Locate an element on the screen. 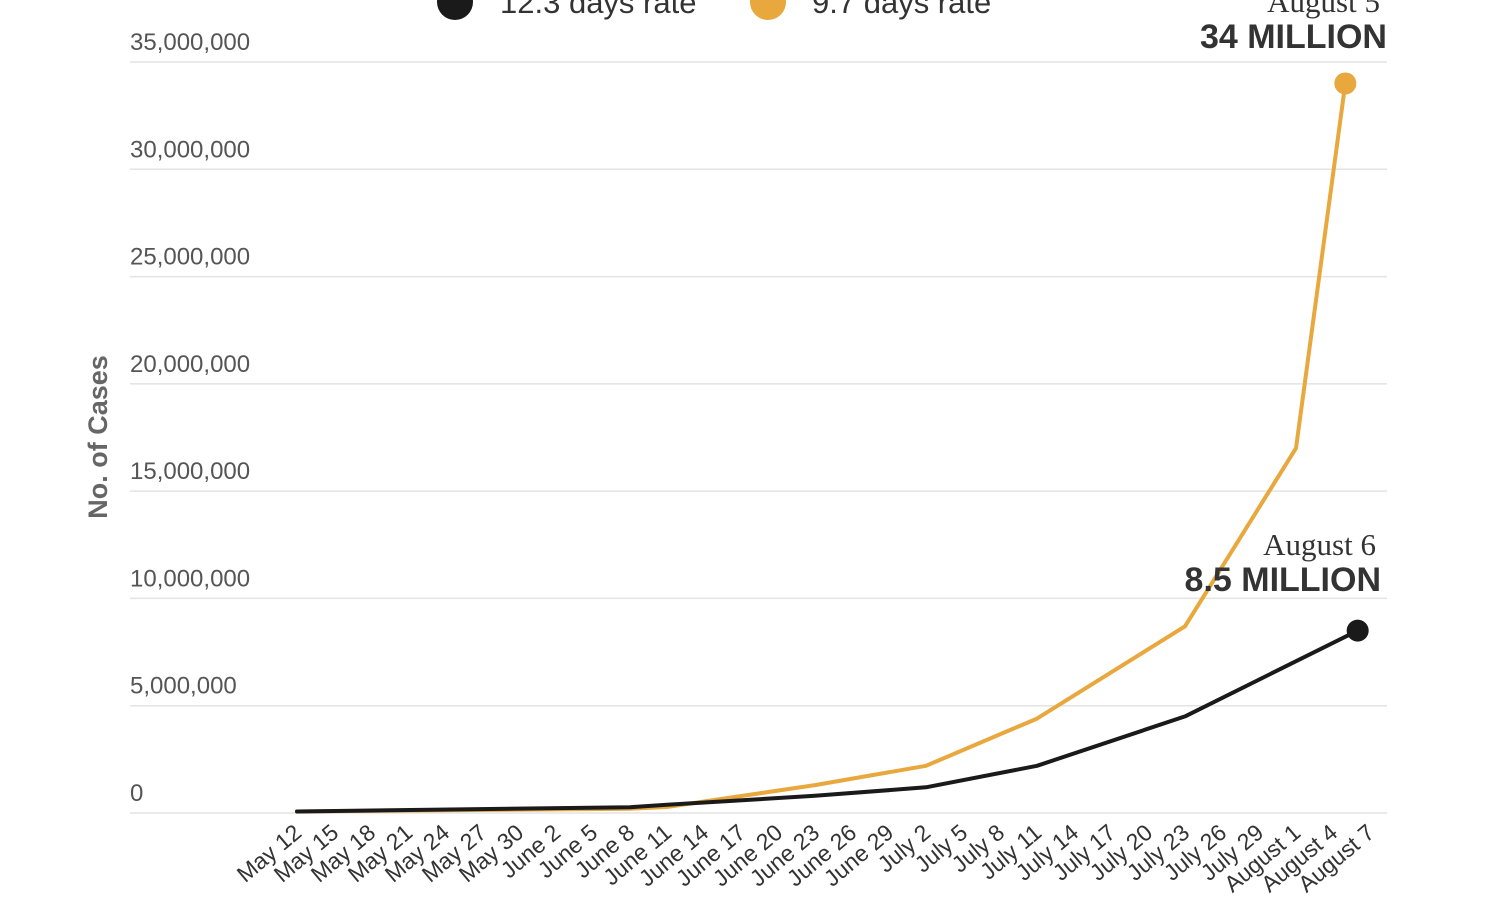 Image resolution: width=1500 pixels, height=899 pixels. legend-label-12-3-days-rate: 12.3 days rate is located at coordinates (598, 10).